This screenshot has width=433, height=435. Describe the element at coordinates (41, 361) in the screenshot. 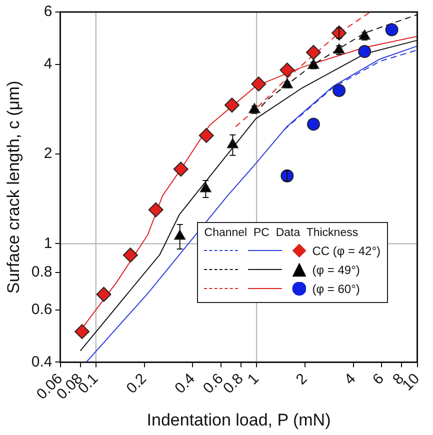

I see `y-tick-label: 0.4` at that location.